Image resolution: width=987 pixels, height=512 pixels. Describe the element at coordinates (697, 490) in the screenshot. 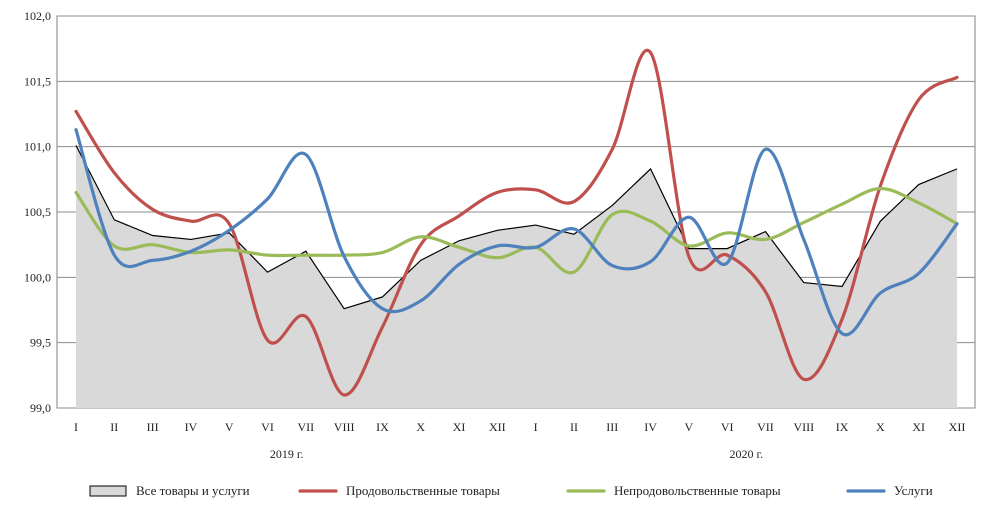

I see `legend-label: Непродовольственные товары` at that location.